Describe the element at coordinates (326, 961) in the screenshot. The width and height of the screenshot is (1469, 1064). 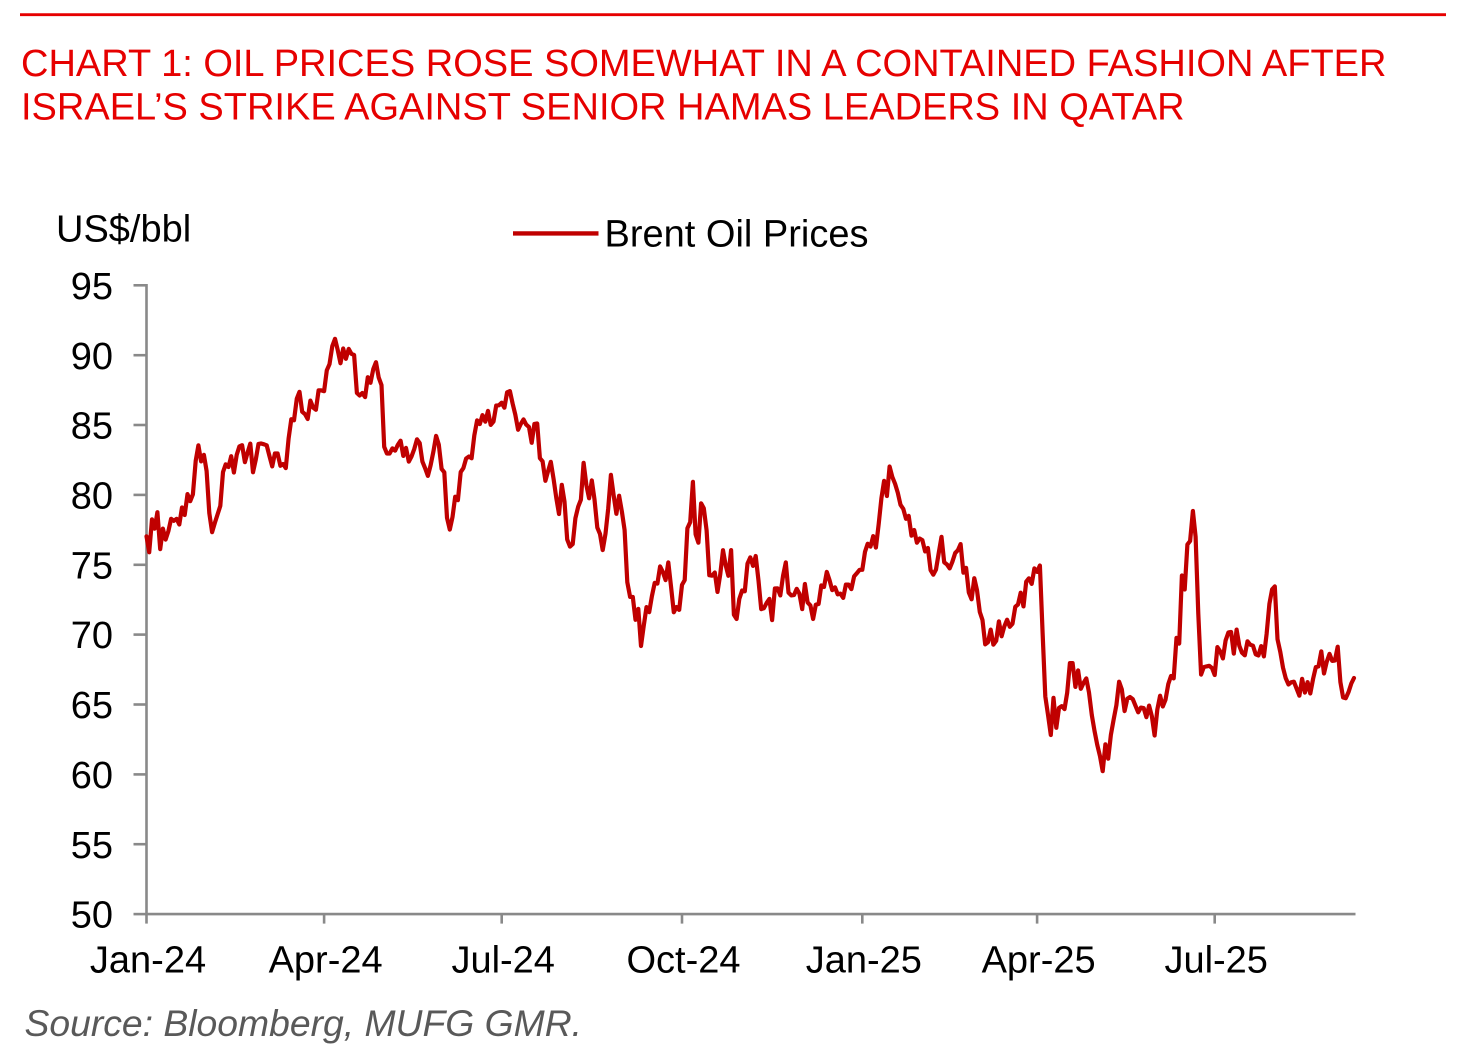
I see `svg-text: Apr-24` at that location.